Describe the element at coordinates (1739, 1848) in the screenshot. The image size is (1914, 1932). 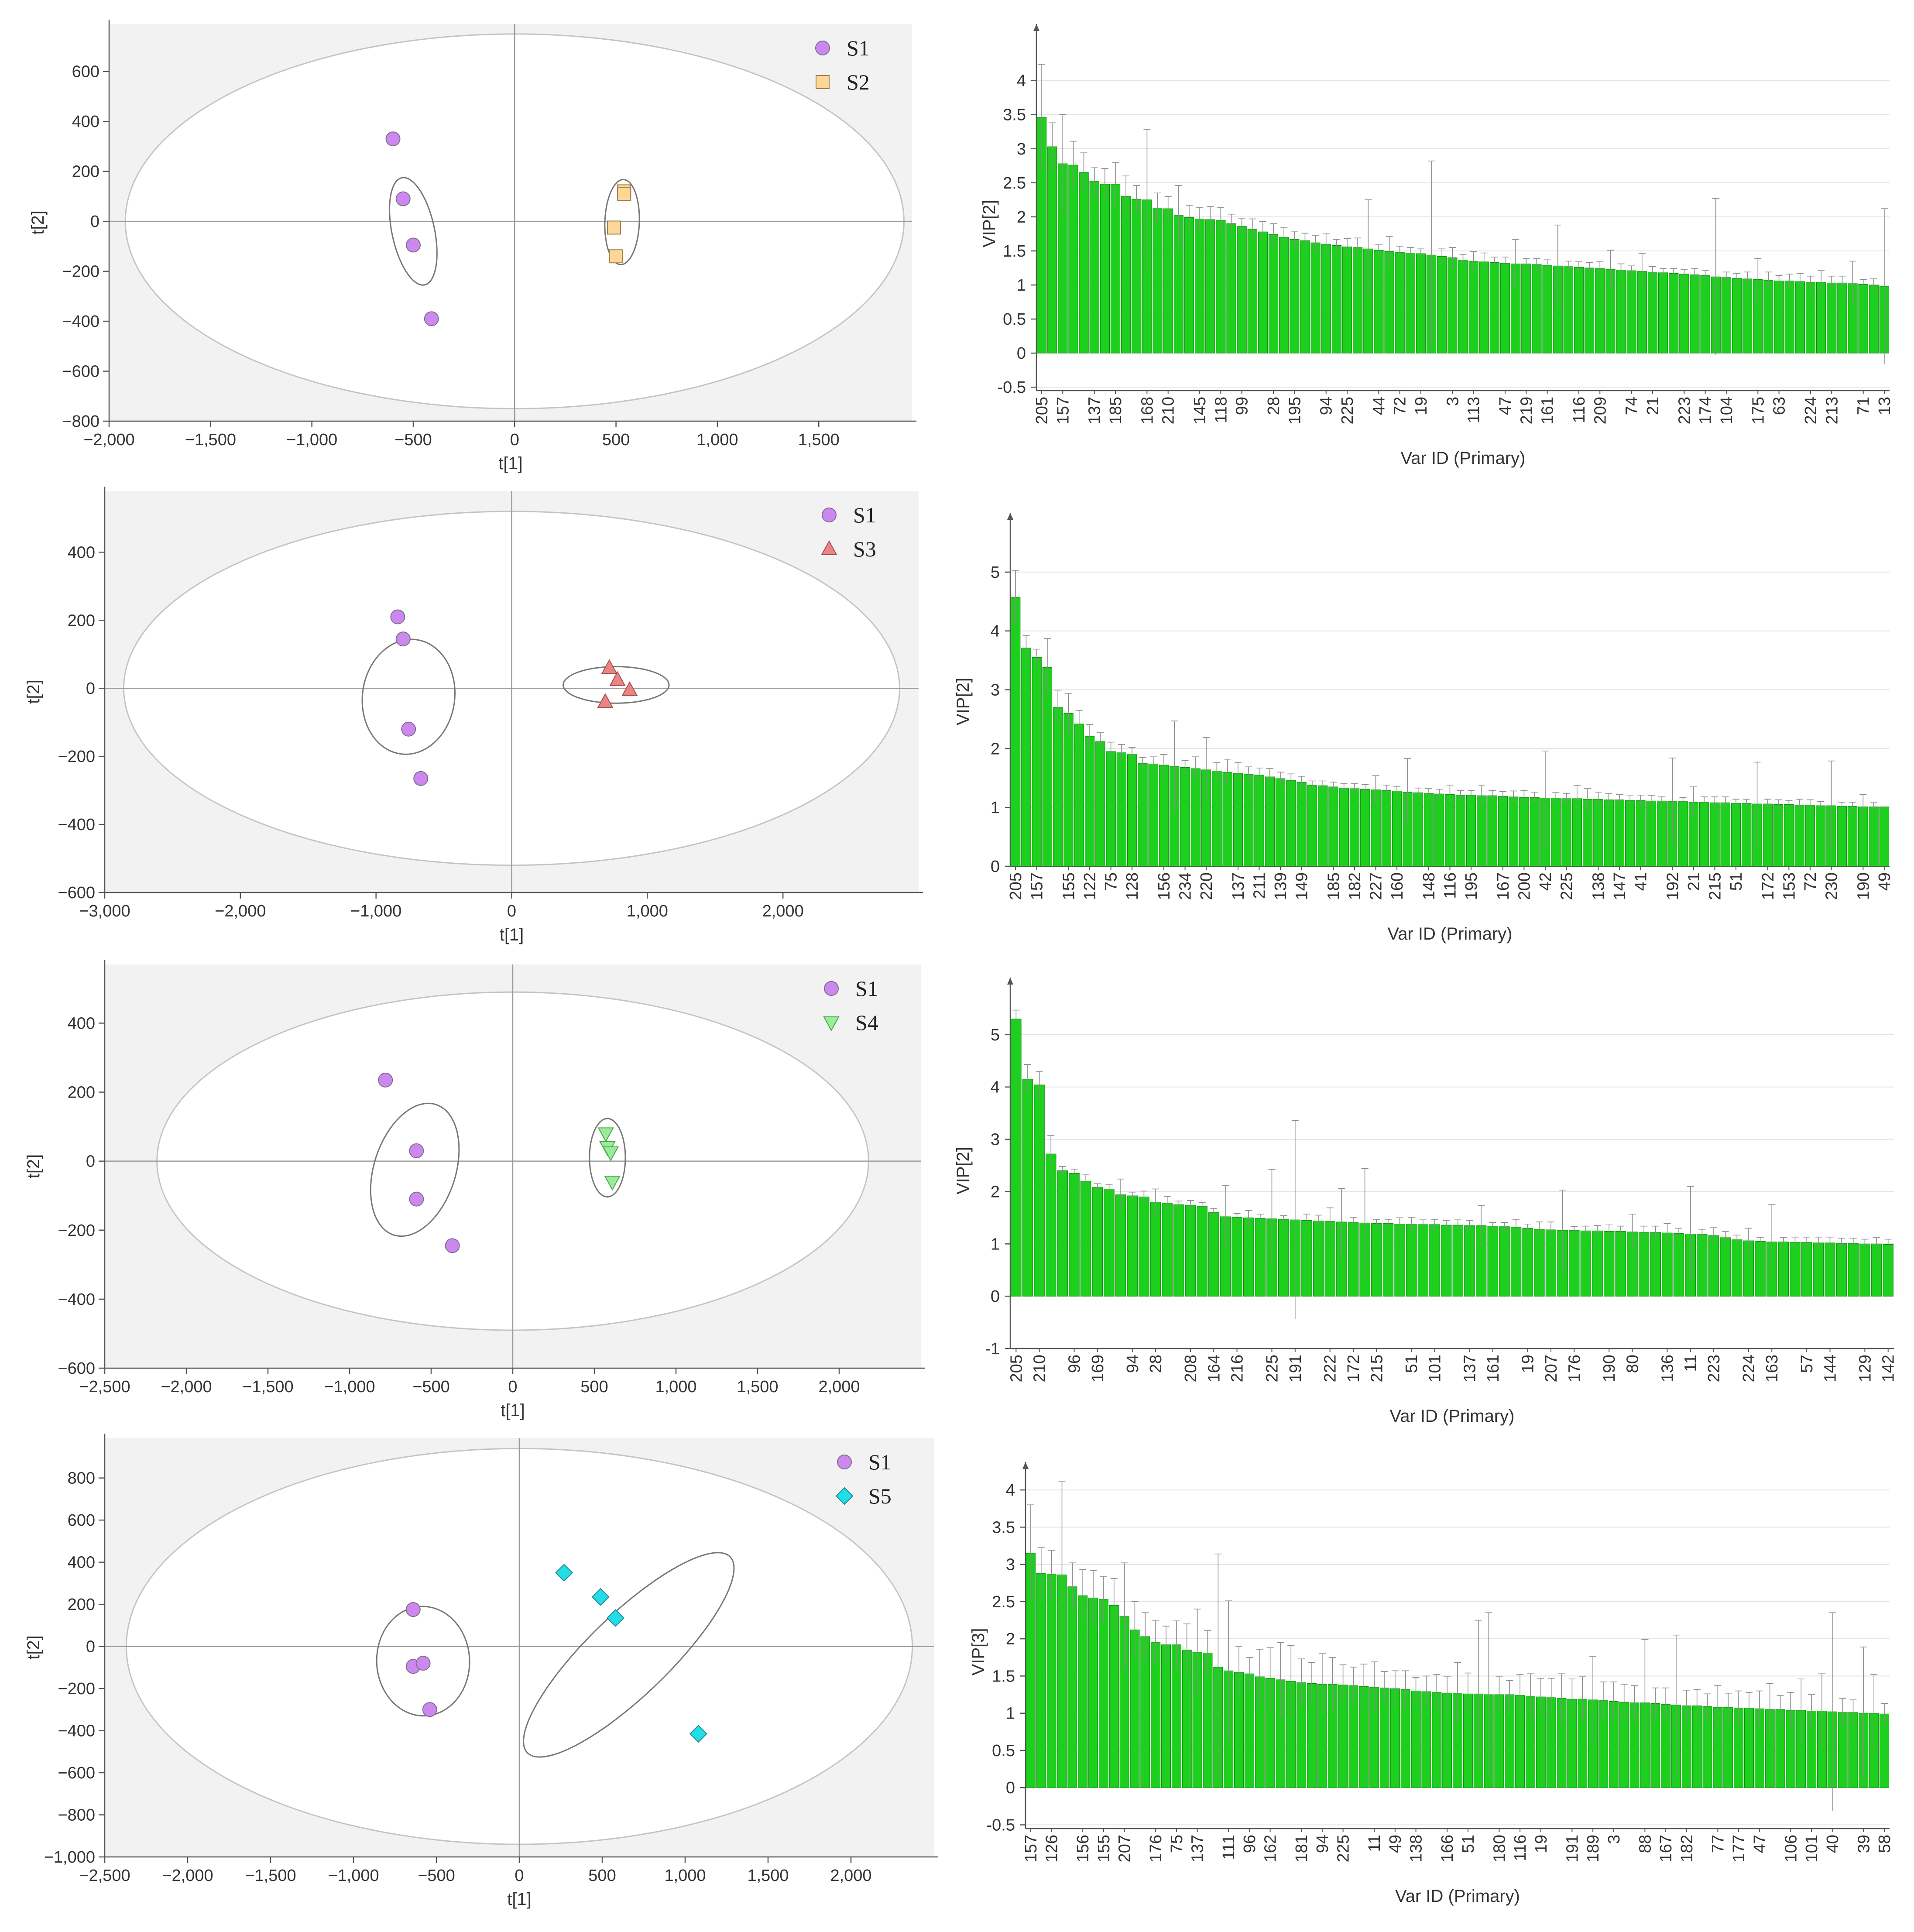
I see `x-tick-label: 177` at that location.